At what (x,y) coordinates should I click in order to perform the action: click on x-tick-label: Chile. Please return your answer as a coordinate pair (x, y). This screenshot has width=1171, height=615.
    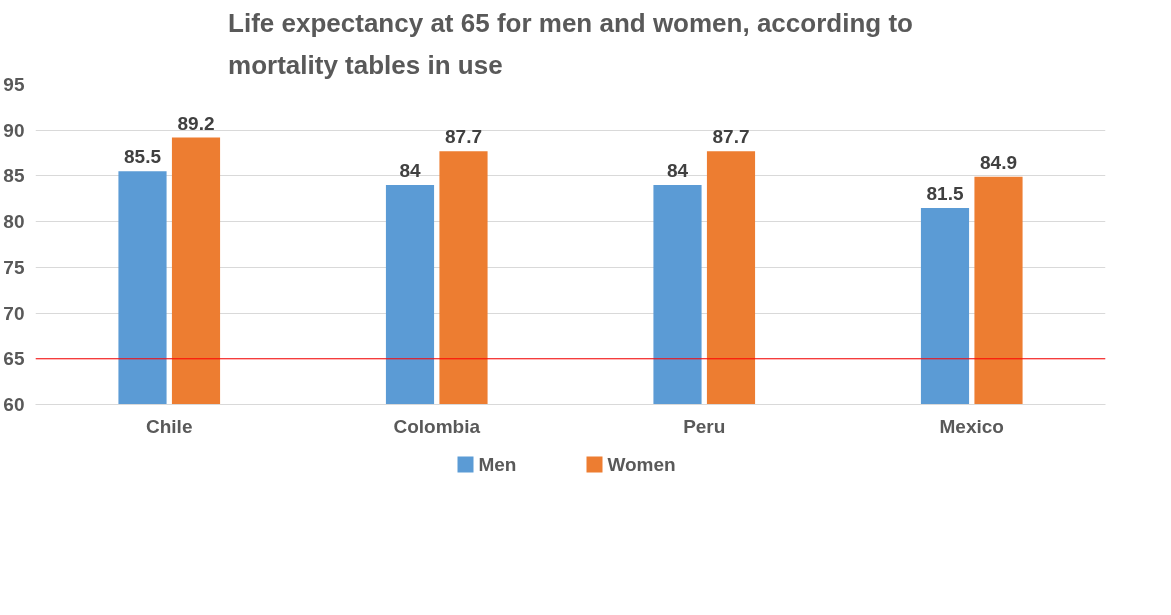
    Looking at the image, I should click on (169, 426).